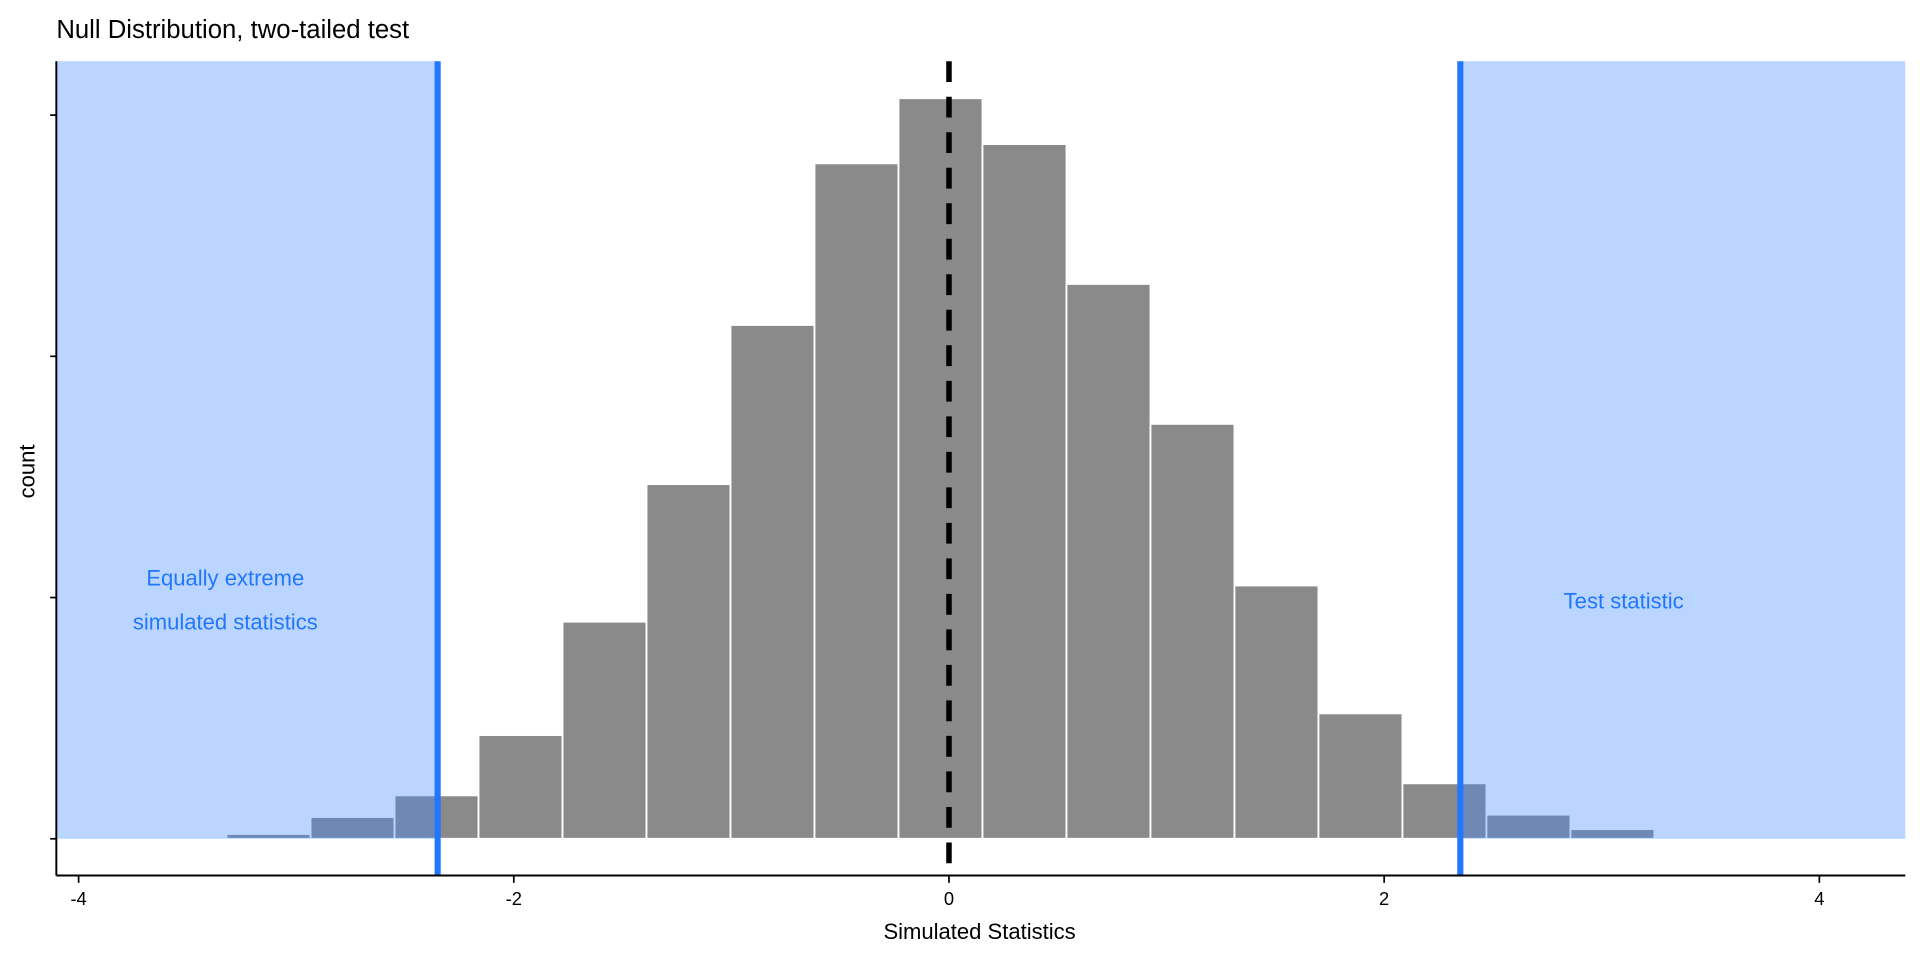 The height and width of the screenshot is (960, 1920). I want to click on x-tick-label: 4, so click(1819, 898).